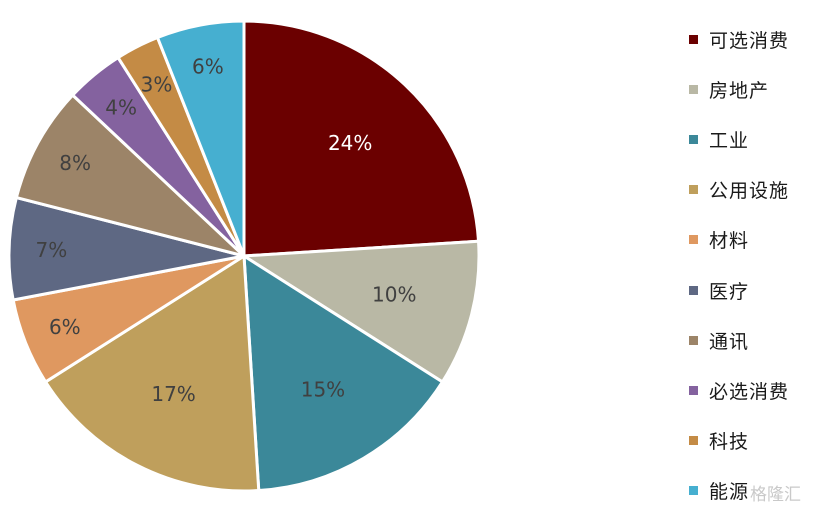 The height and width of the screenshot is (516, 826). What do you see at coordinates (757, 290) in the screenshot?
I see `legend-item-5: 医疗` at bounding box center [757, 290].